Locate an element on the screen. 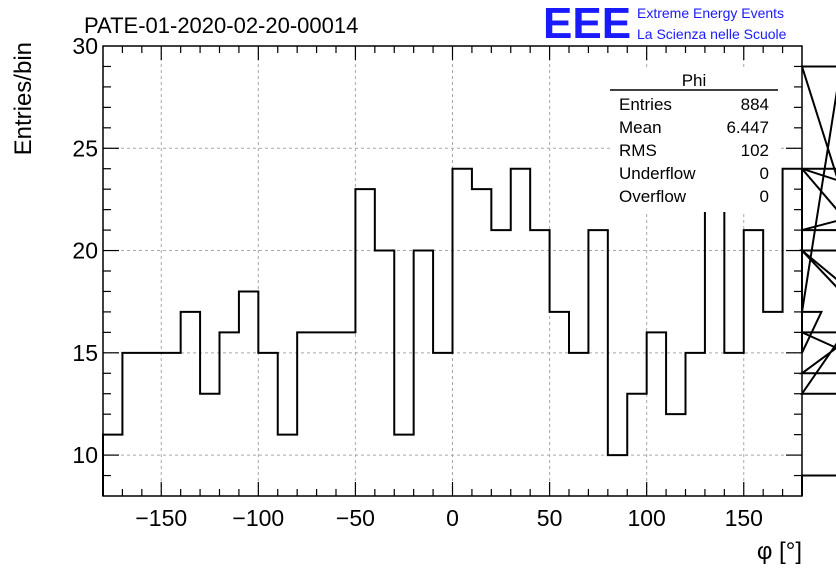 Image resolution: width=836 pixels, height=572 pixels. stats-row: RMS 102 is located at coordinates (694, 150).